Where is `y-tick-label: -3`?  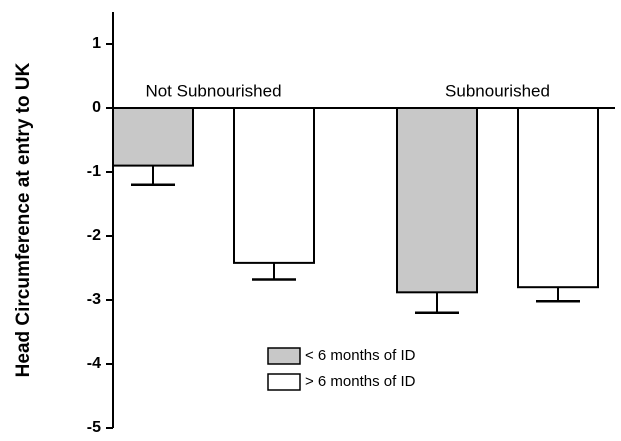 y-tick-label: -3 is located at coordinates (94, 299).